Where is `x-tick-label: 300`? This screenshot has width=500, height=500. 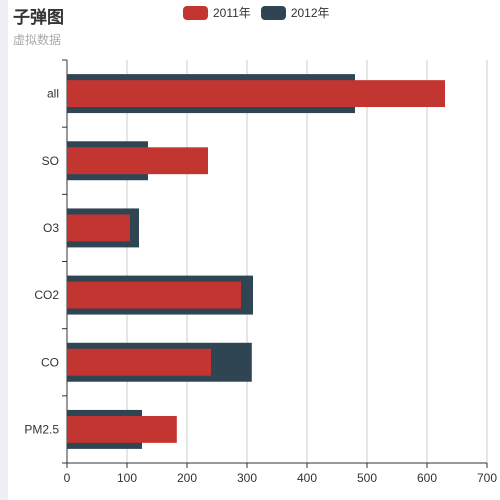 x-tick-label: 300 is located at coordinates (247, 478).